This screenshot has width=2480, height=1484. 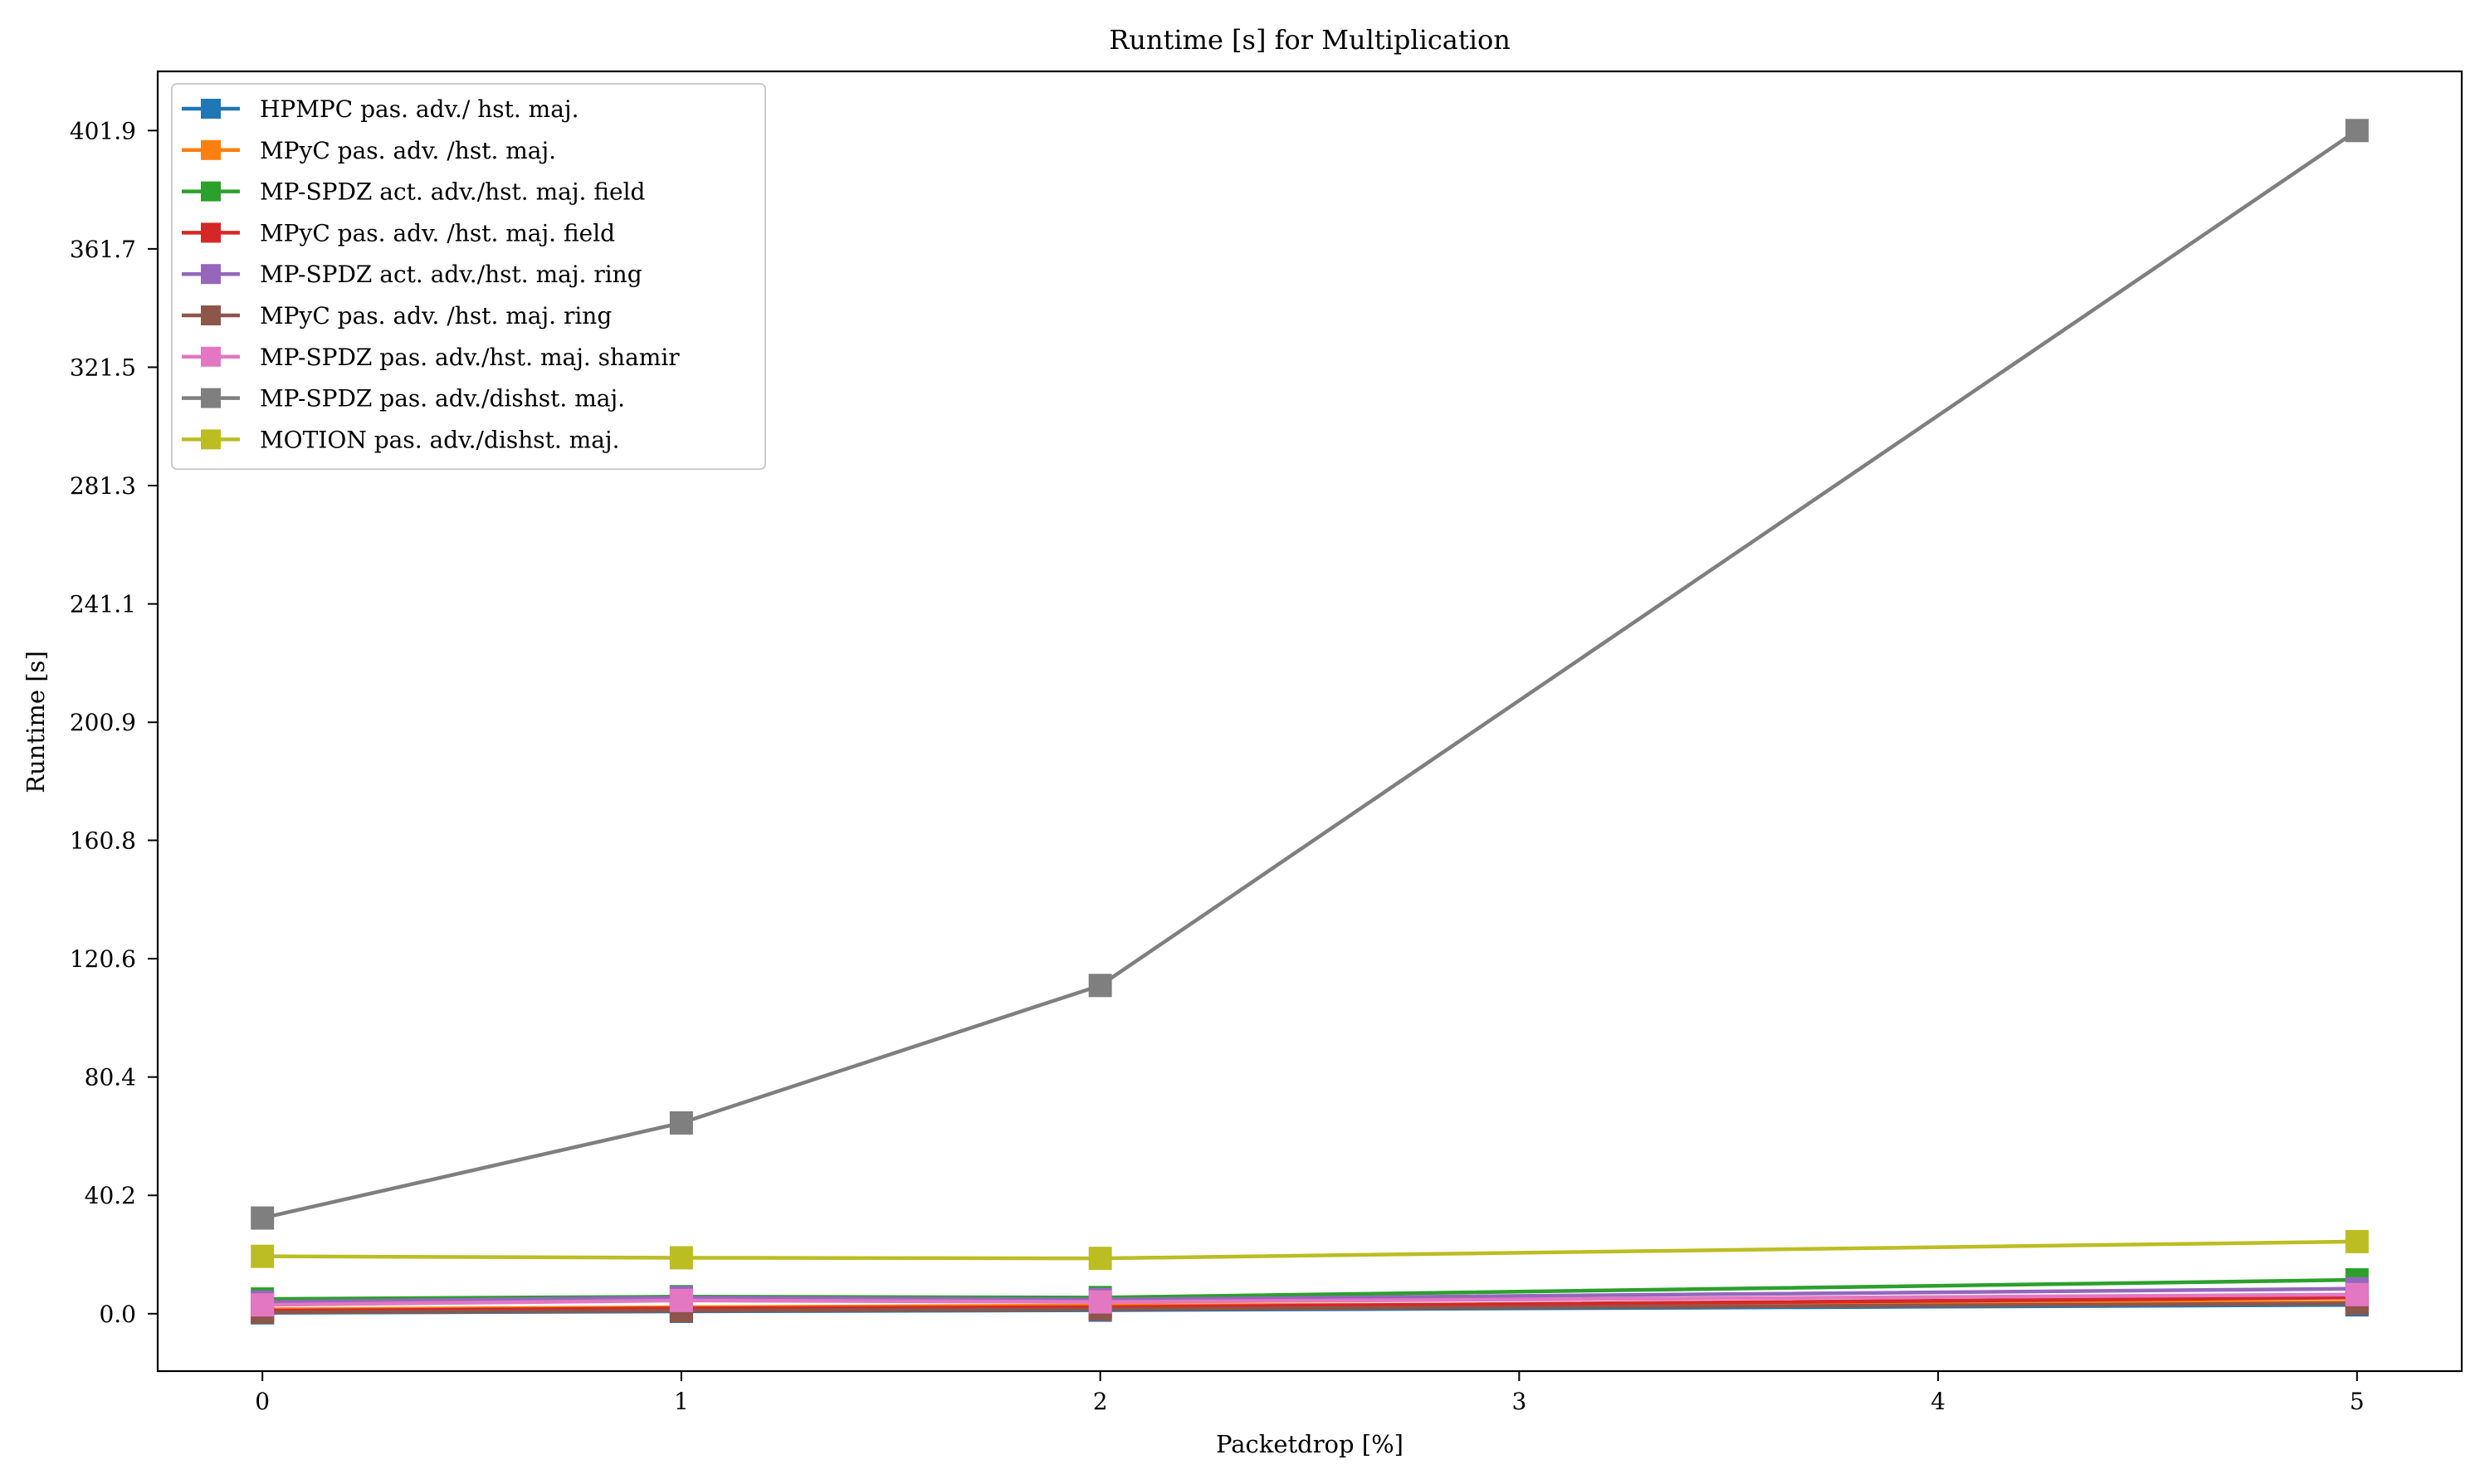 What do you see at coordinates (1310, 1393) in the screenshot?
I see `x-axis-ticks: 0 1 2 3 4 5` at bounding box center [1310, 1393].